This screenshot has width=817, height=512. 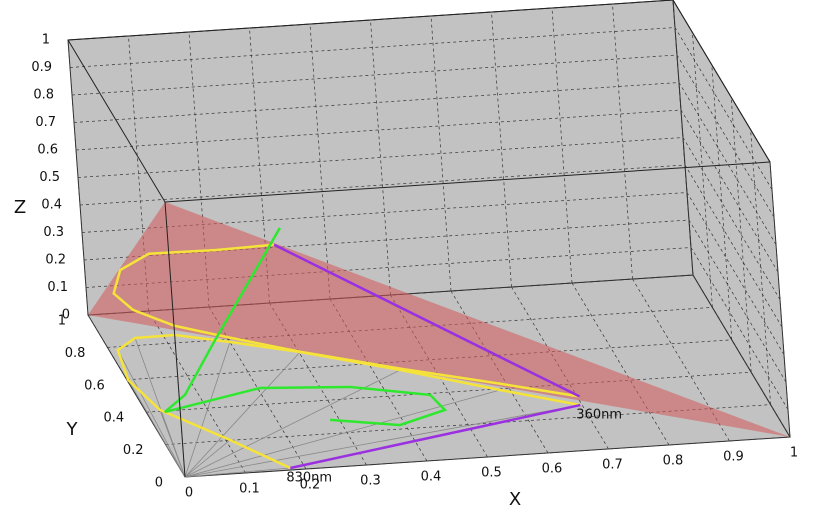 I want to click on z-axis-title: Z, so click(x=20, y=207).